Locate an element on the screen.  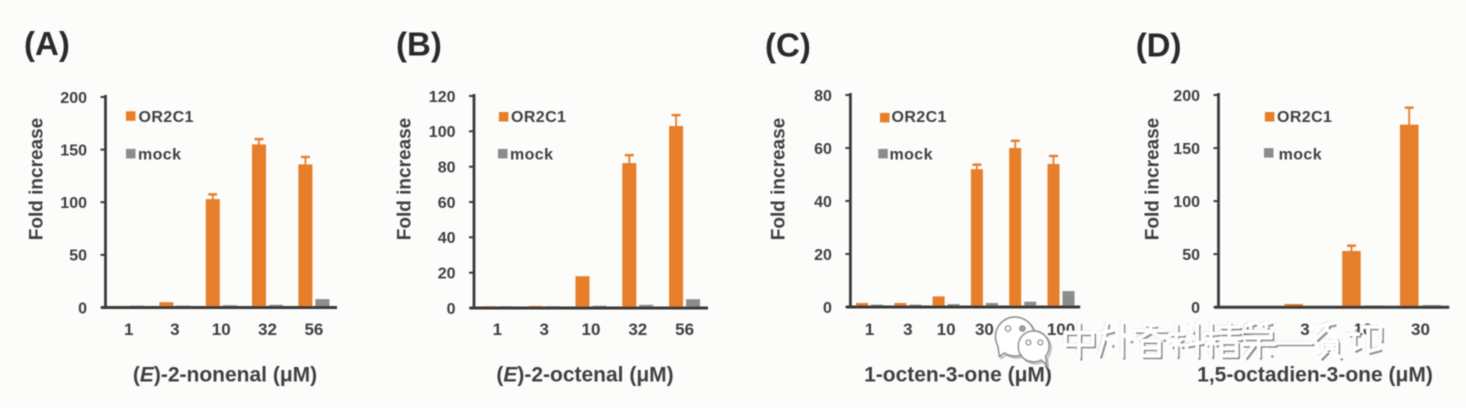
svg-text: (E)-2-octenal (μM) is located at coordinates (584, 375).